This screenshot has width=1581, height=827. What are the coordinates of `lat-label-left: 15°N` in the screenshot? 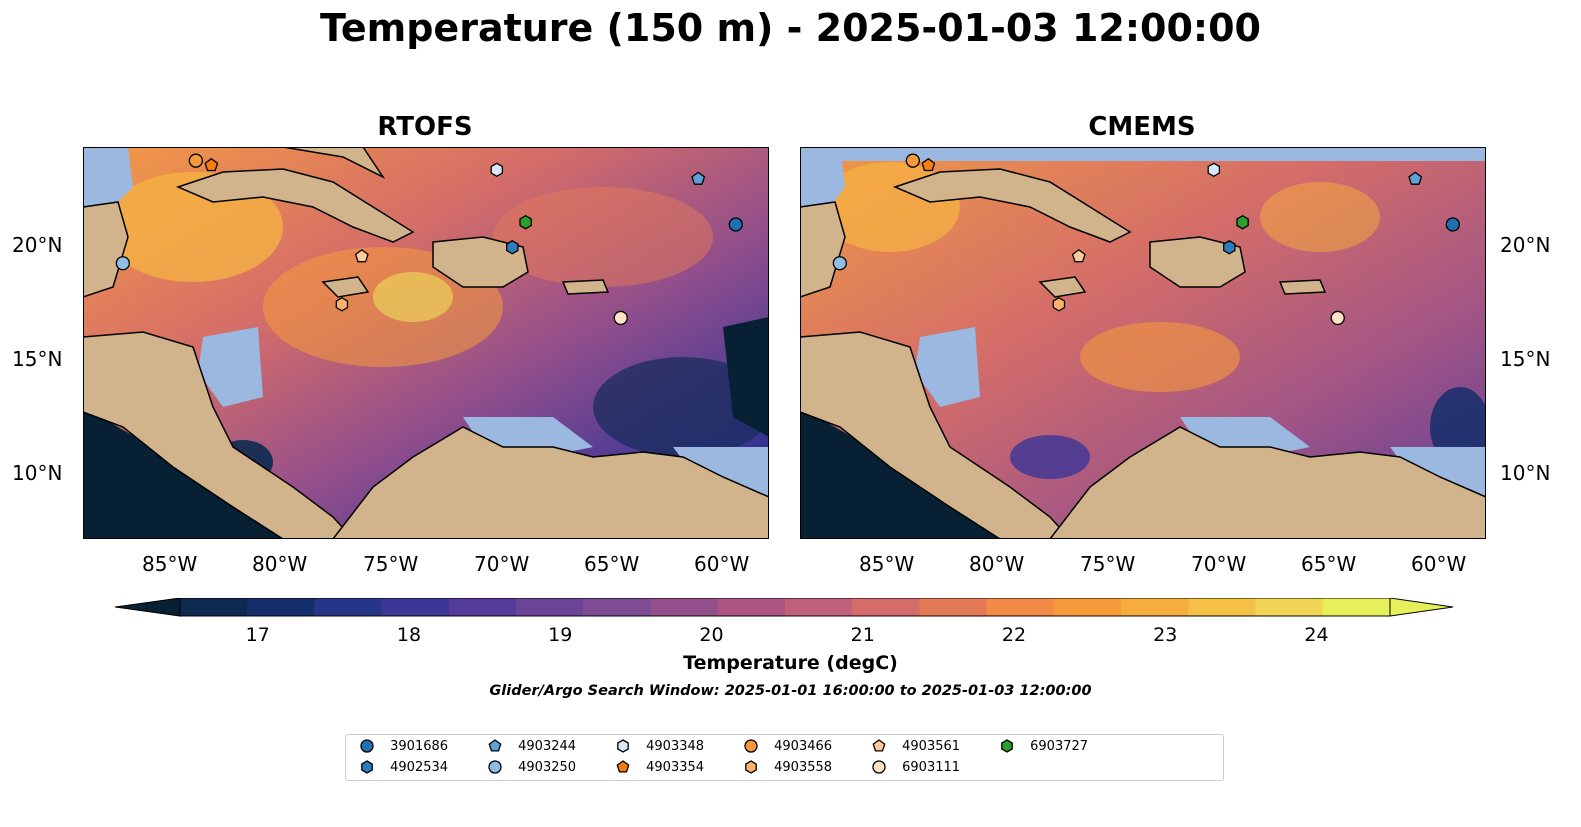 It's located at (37, 359).